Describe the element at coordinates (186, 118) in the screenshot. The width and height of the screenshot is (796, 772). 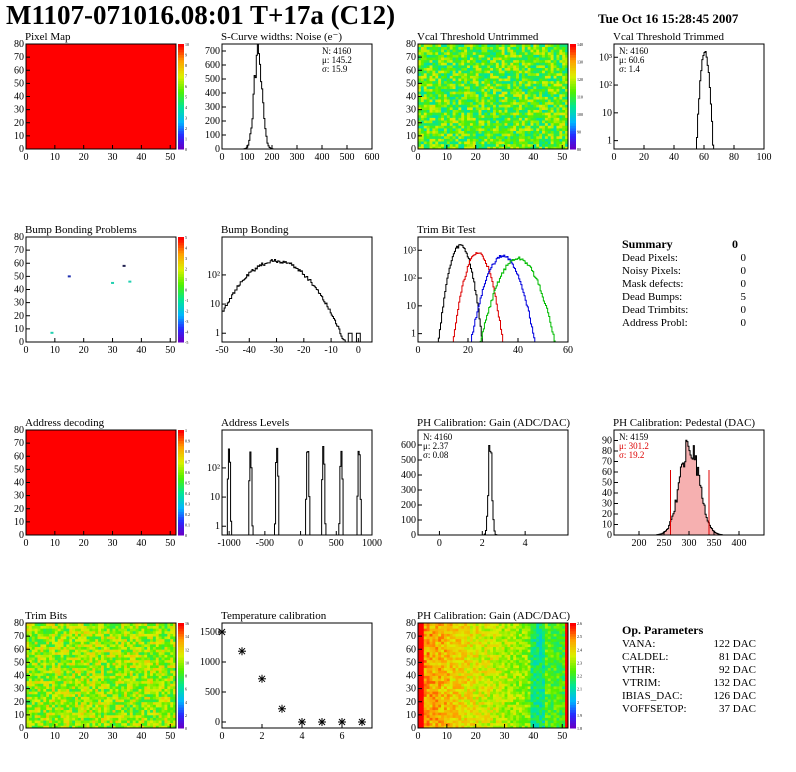
I see `palette-tick-label: 3` at that location.